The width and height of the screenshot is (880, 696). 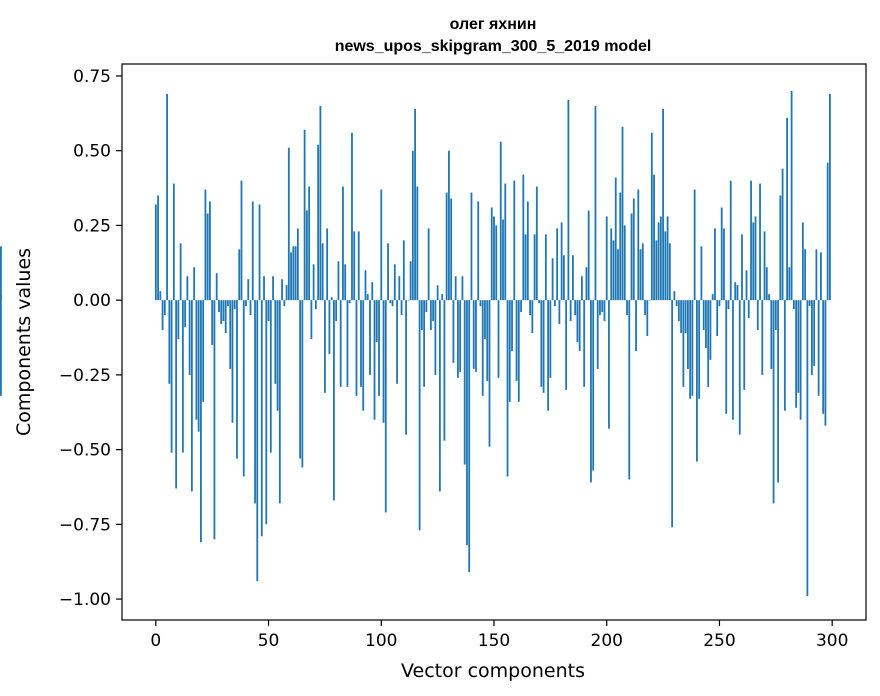 I want to click on y-tick-label: 0.75, so click(x=92, y=77).